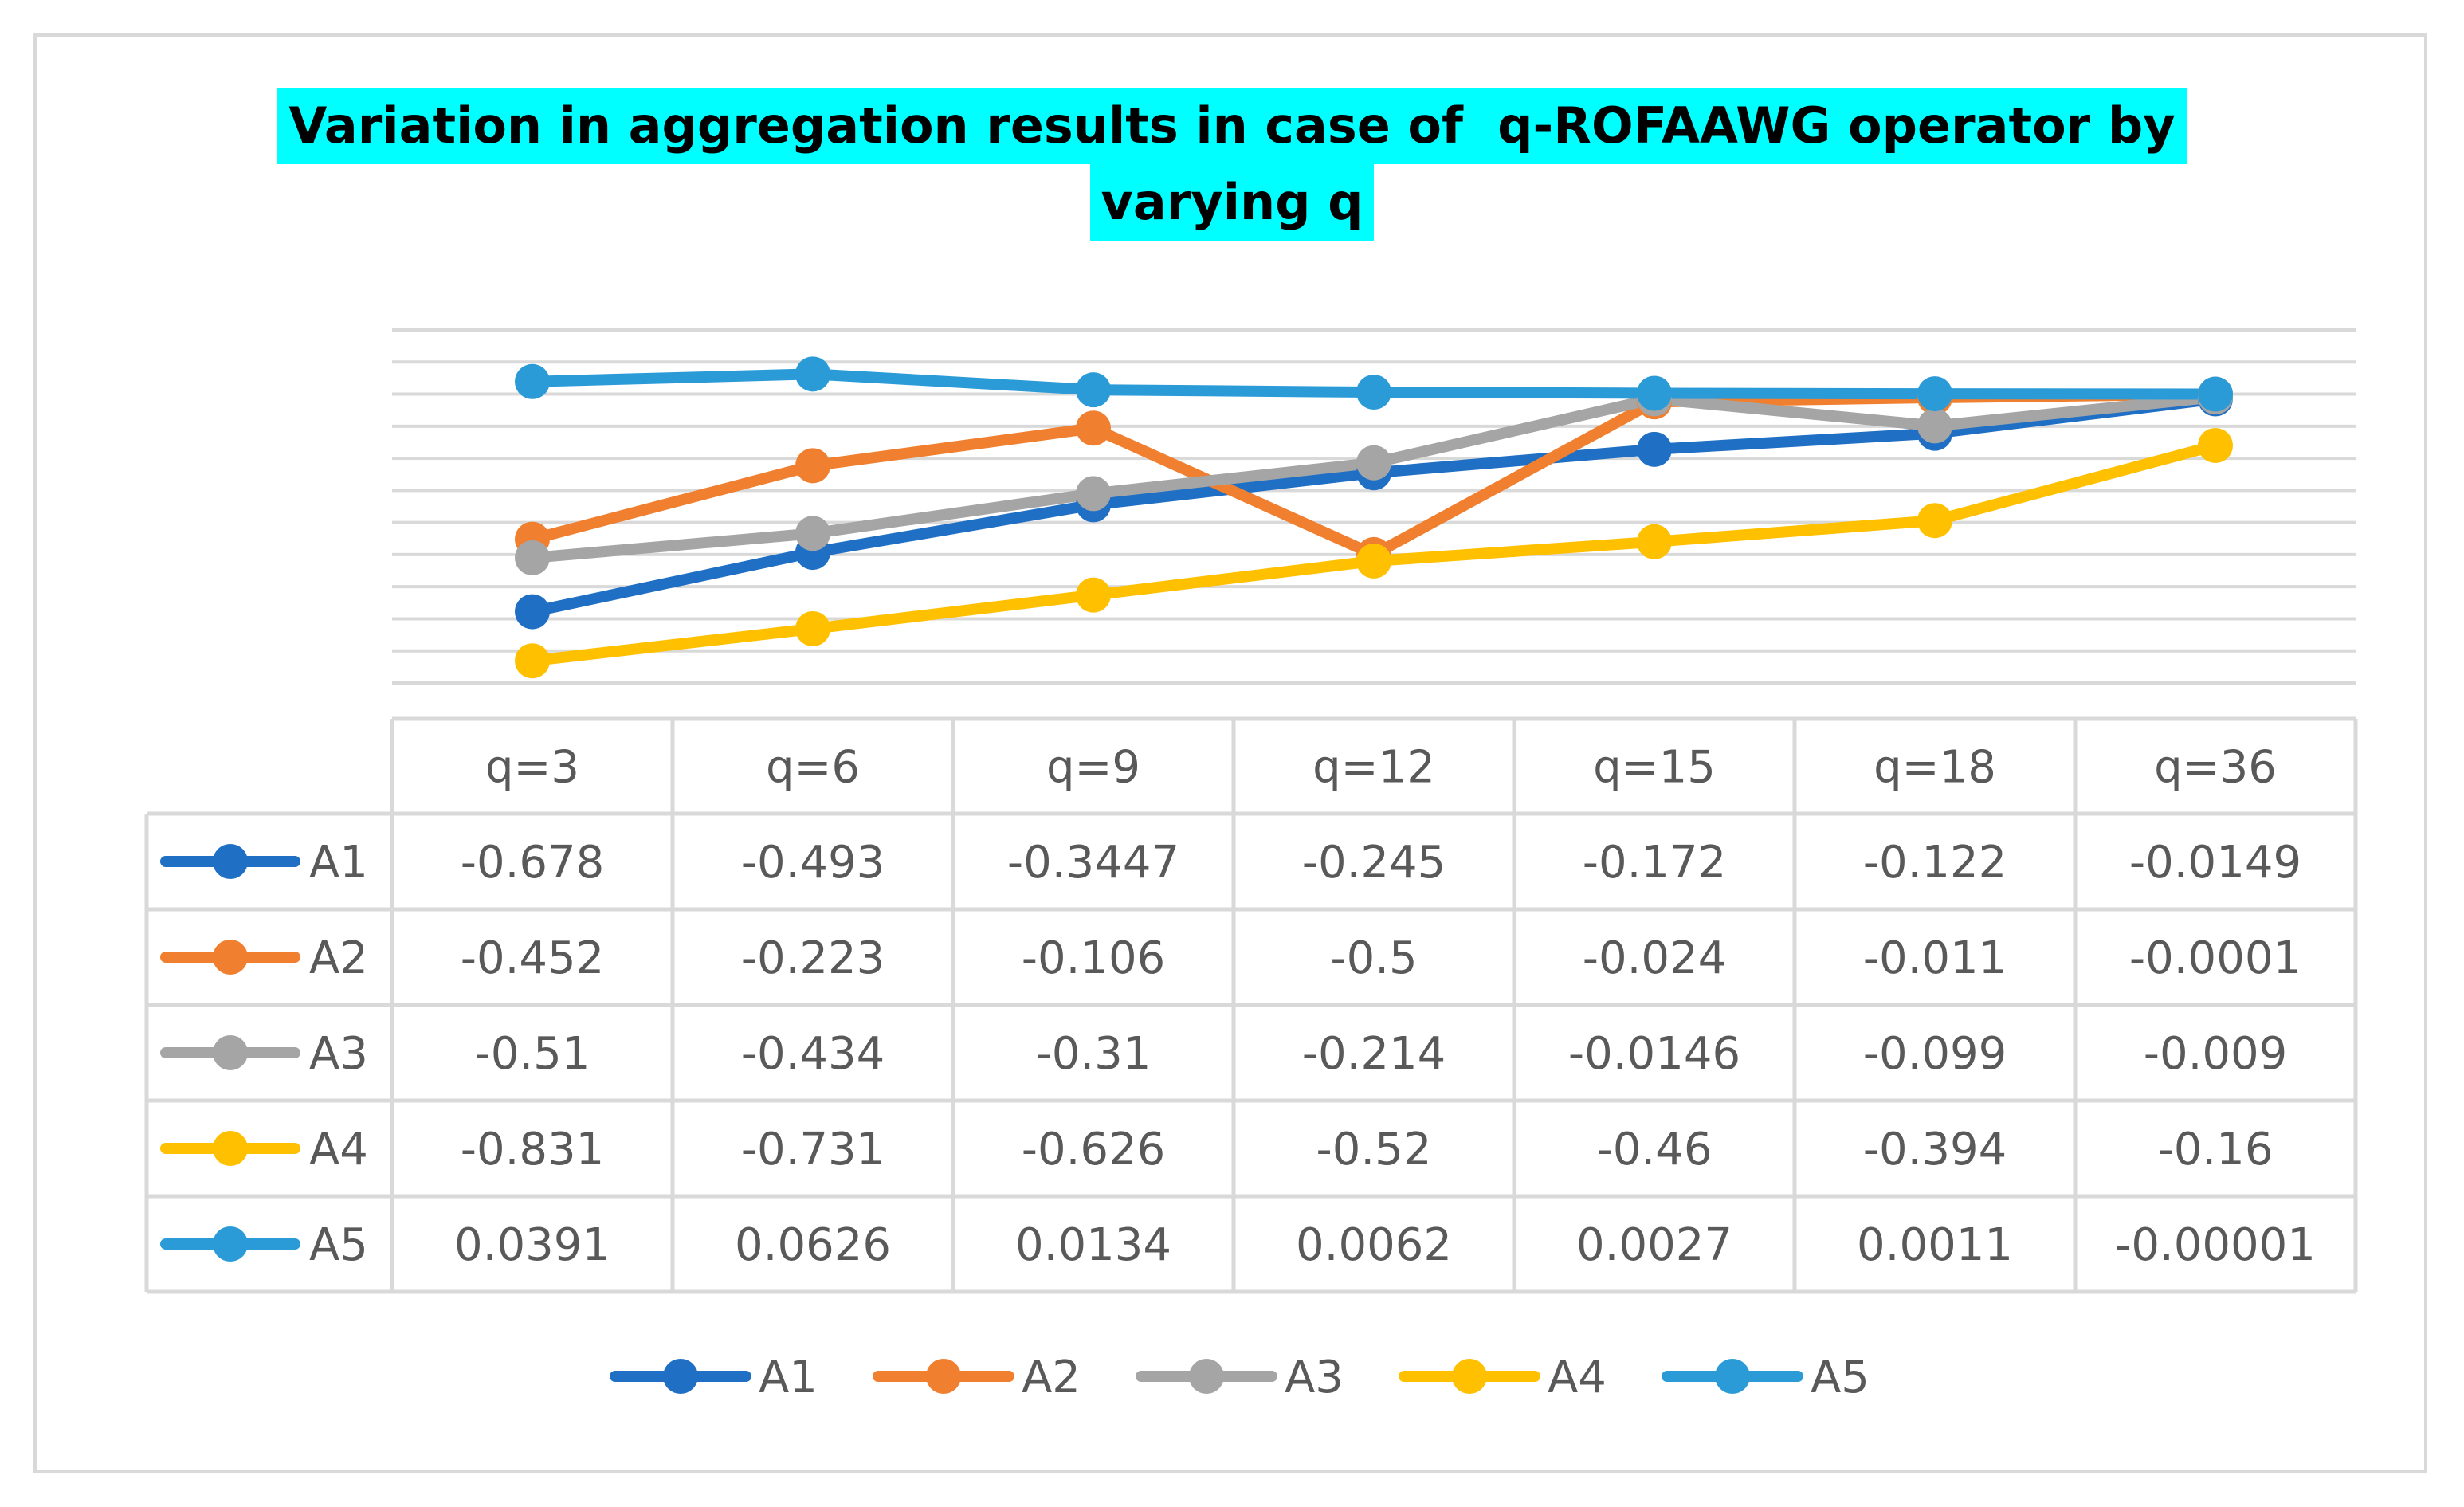 This screenshot has width=2464, height=1507. Describe the element at coordinates (1374, 863) in the screenshot. I see `data-label: -0.245` at that location.